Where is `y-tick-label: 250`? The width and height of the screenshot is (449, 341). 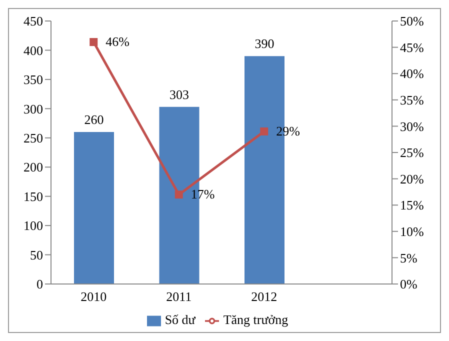 y-tick-label: 250 is located at coordinates (33, 138).